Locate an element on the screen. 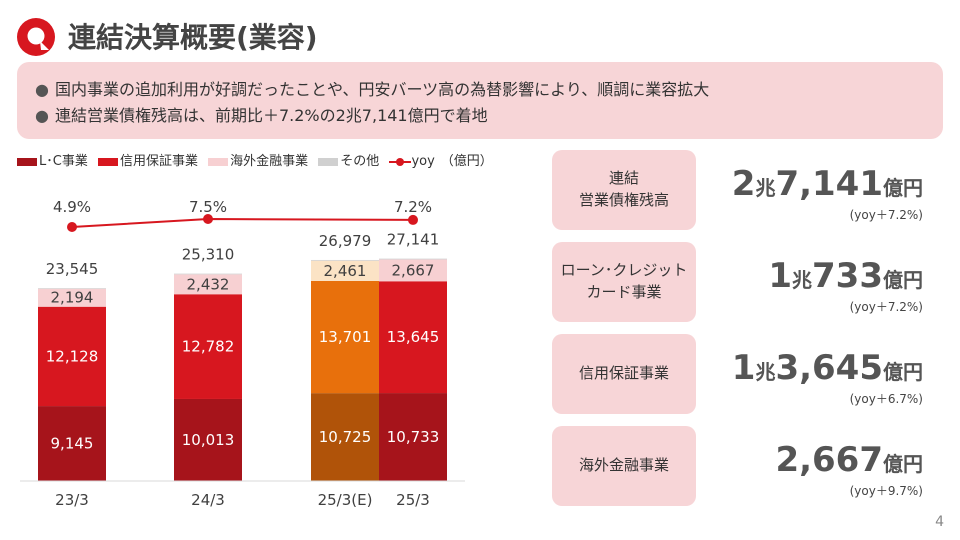 This screenshot has width=960, height=540. bar-value-label: 9,145 is located at coordinates (72, 444).